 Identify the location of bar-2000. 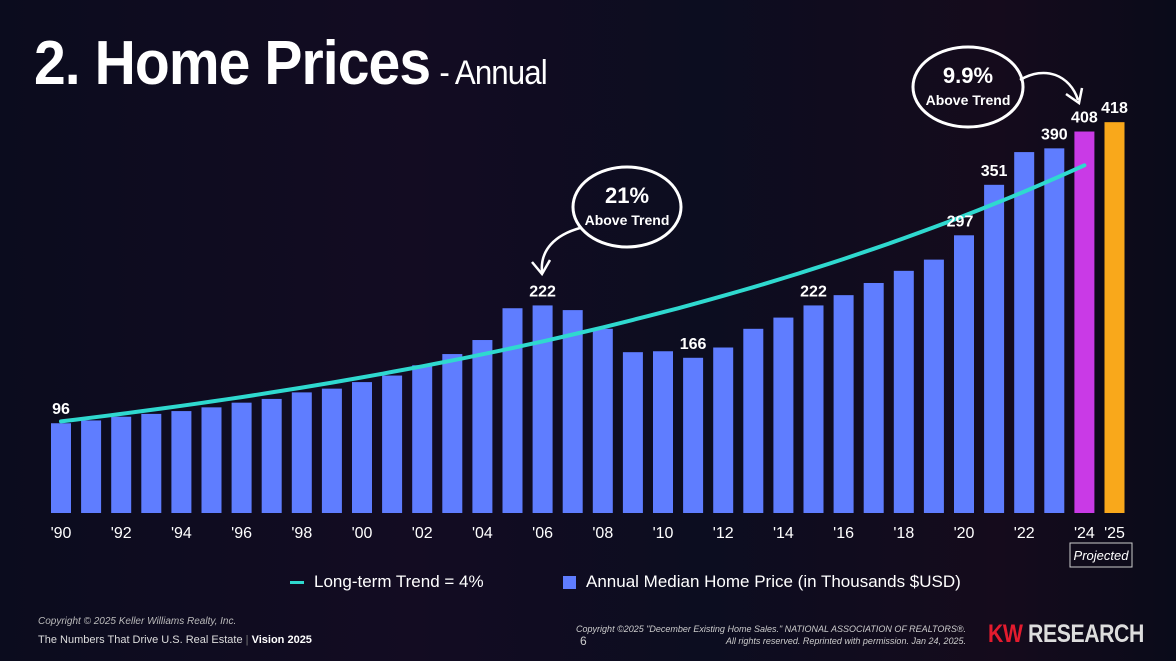
(362, 447).